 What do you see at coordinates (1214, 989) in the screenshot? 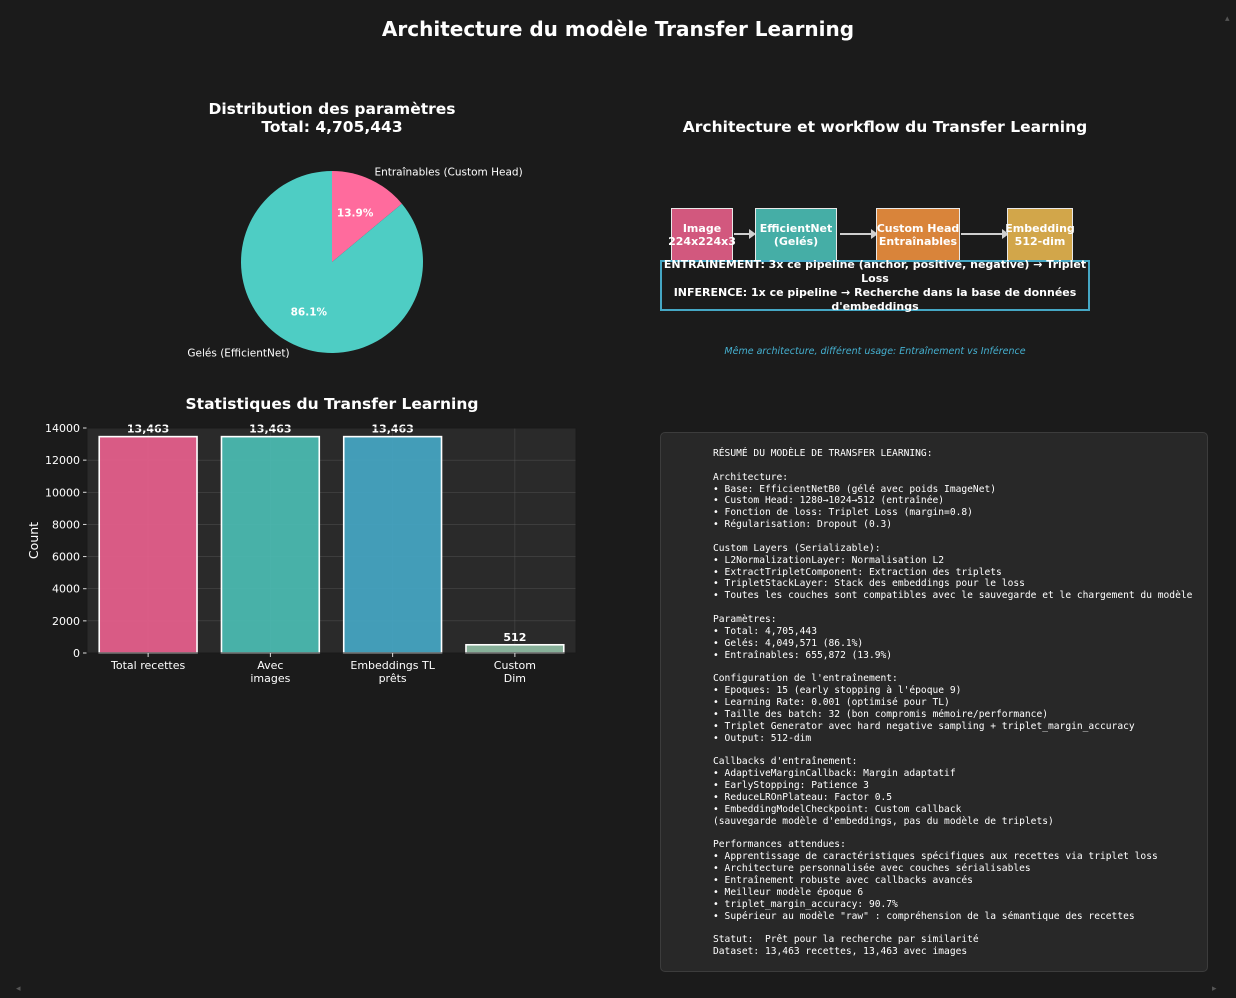
I see `scroll-right-icon: ▸` at bounding box center [1214, 989].